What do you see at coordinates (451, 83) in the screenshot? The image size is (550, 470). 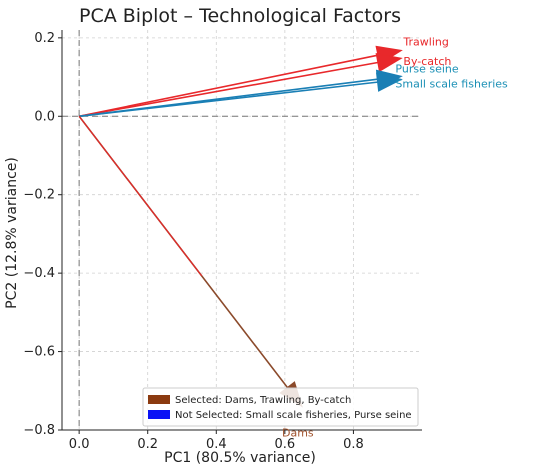 I see `vector-label-small-scale-fisheries: Small scale fisheries` at bounding box center [451, 83].